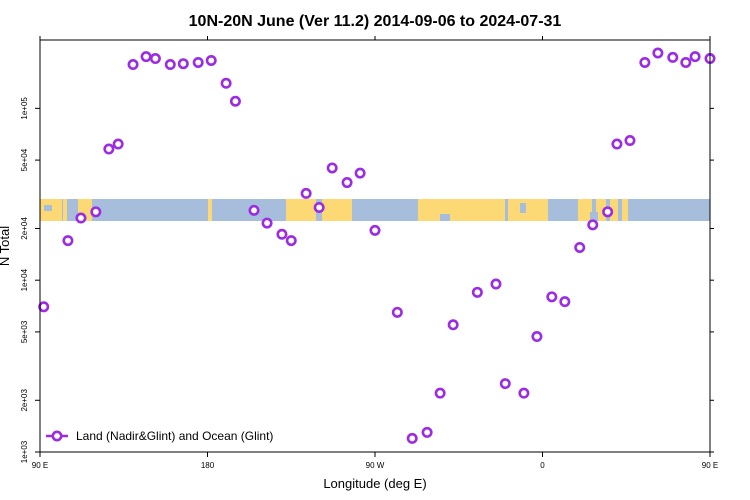 This screenshot has height=500, width=750. What do you see at coordinates (375, 210) in the screenshot?
I see `map-band` at bounding box center [375, 210].